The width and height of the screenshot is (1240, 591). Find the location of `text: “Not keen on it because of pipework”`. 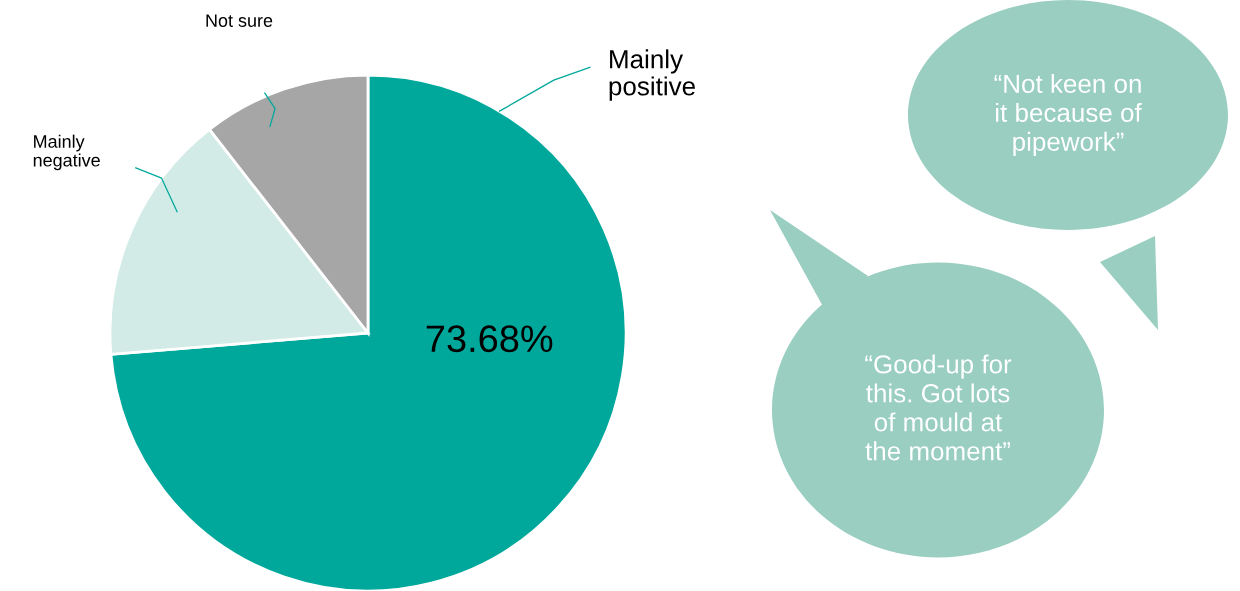

text: “Not keen on it because of pipework” is located at coordinates (1068, 115).